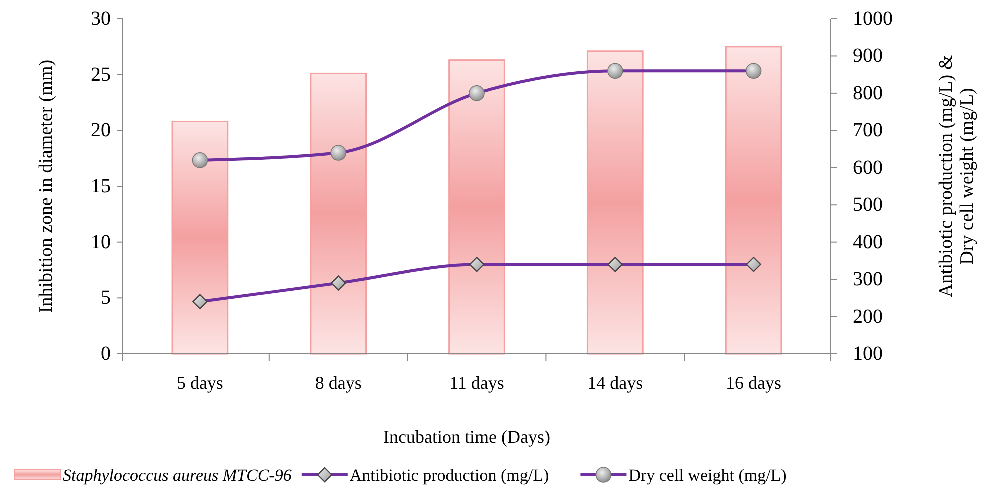 This screenshot has height=492, width=988. Describe the element at coordinates (868, 56) in the screenshot. I see `y2-tick-label: 900` at that location.